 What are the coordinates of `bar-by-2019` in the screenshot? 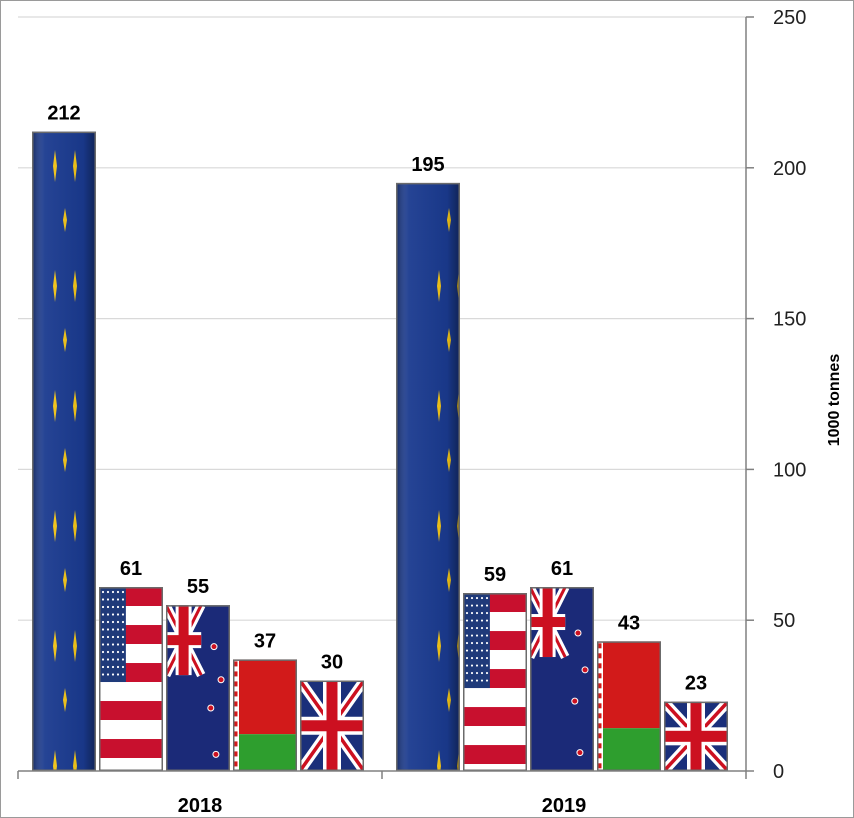 It's located at (629, 706).